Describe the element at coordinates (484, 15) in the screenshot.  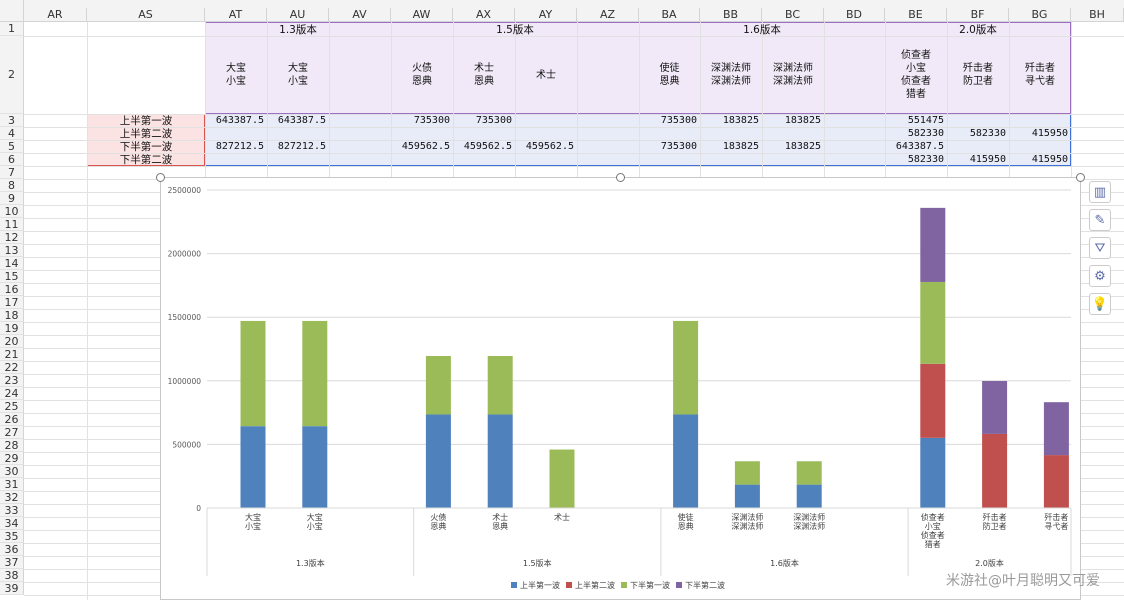
I see `column-header: AX` at that location.